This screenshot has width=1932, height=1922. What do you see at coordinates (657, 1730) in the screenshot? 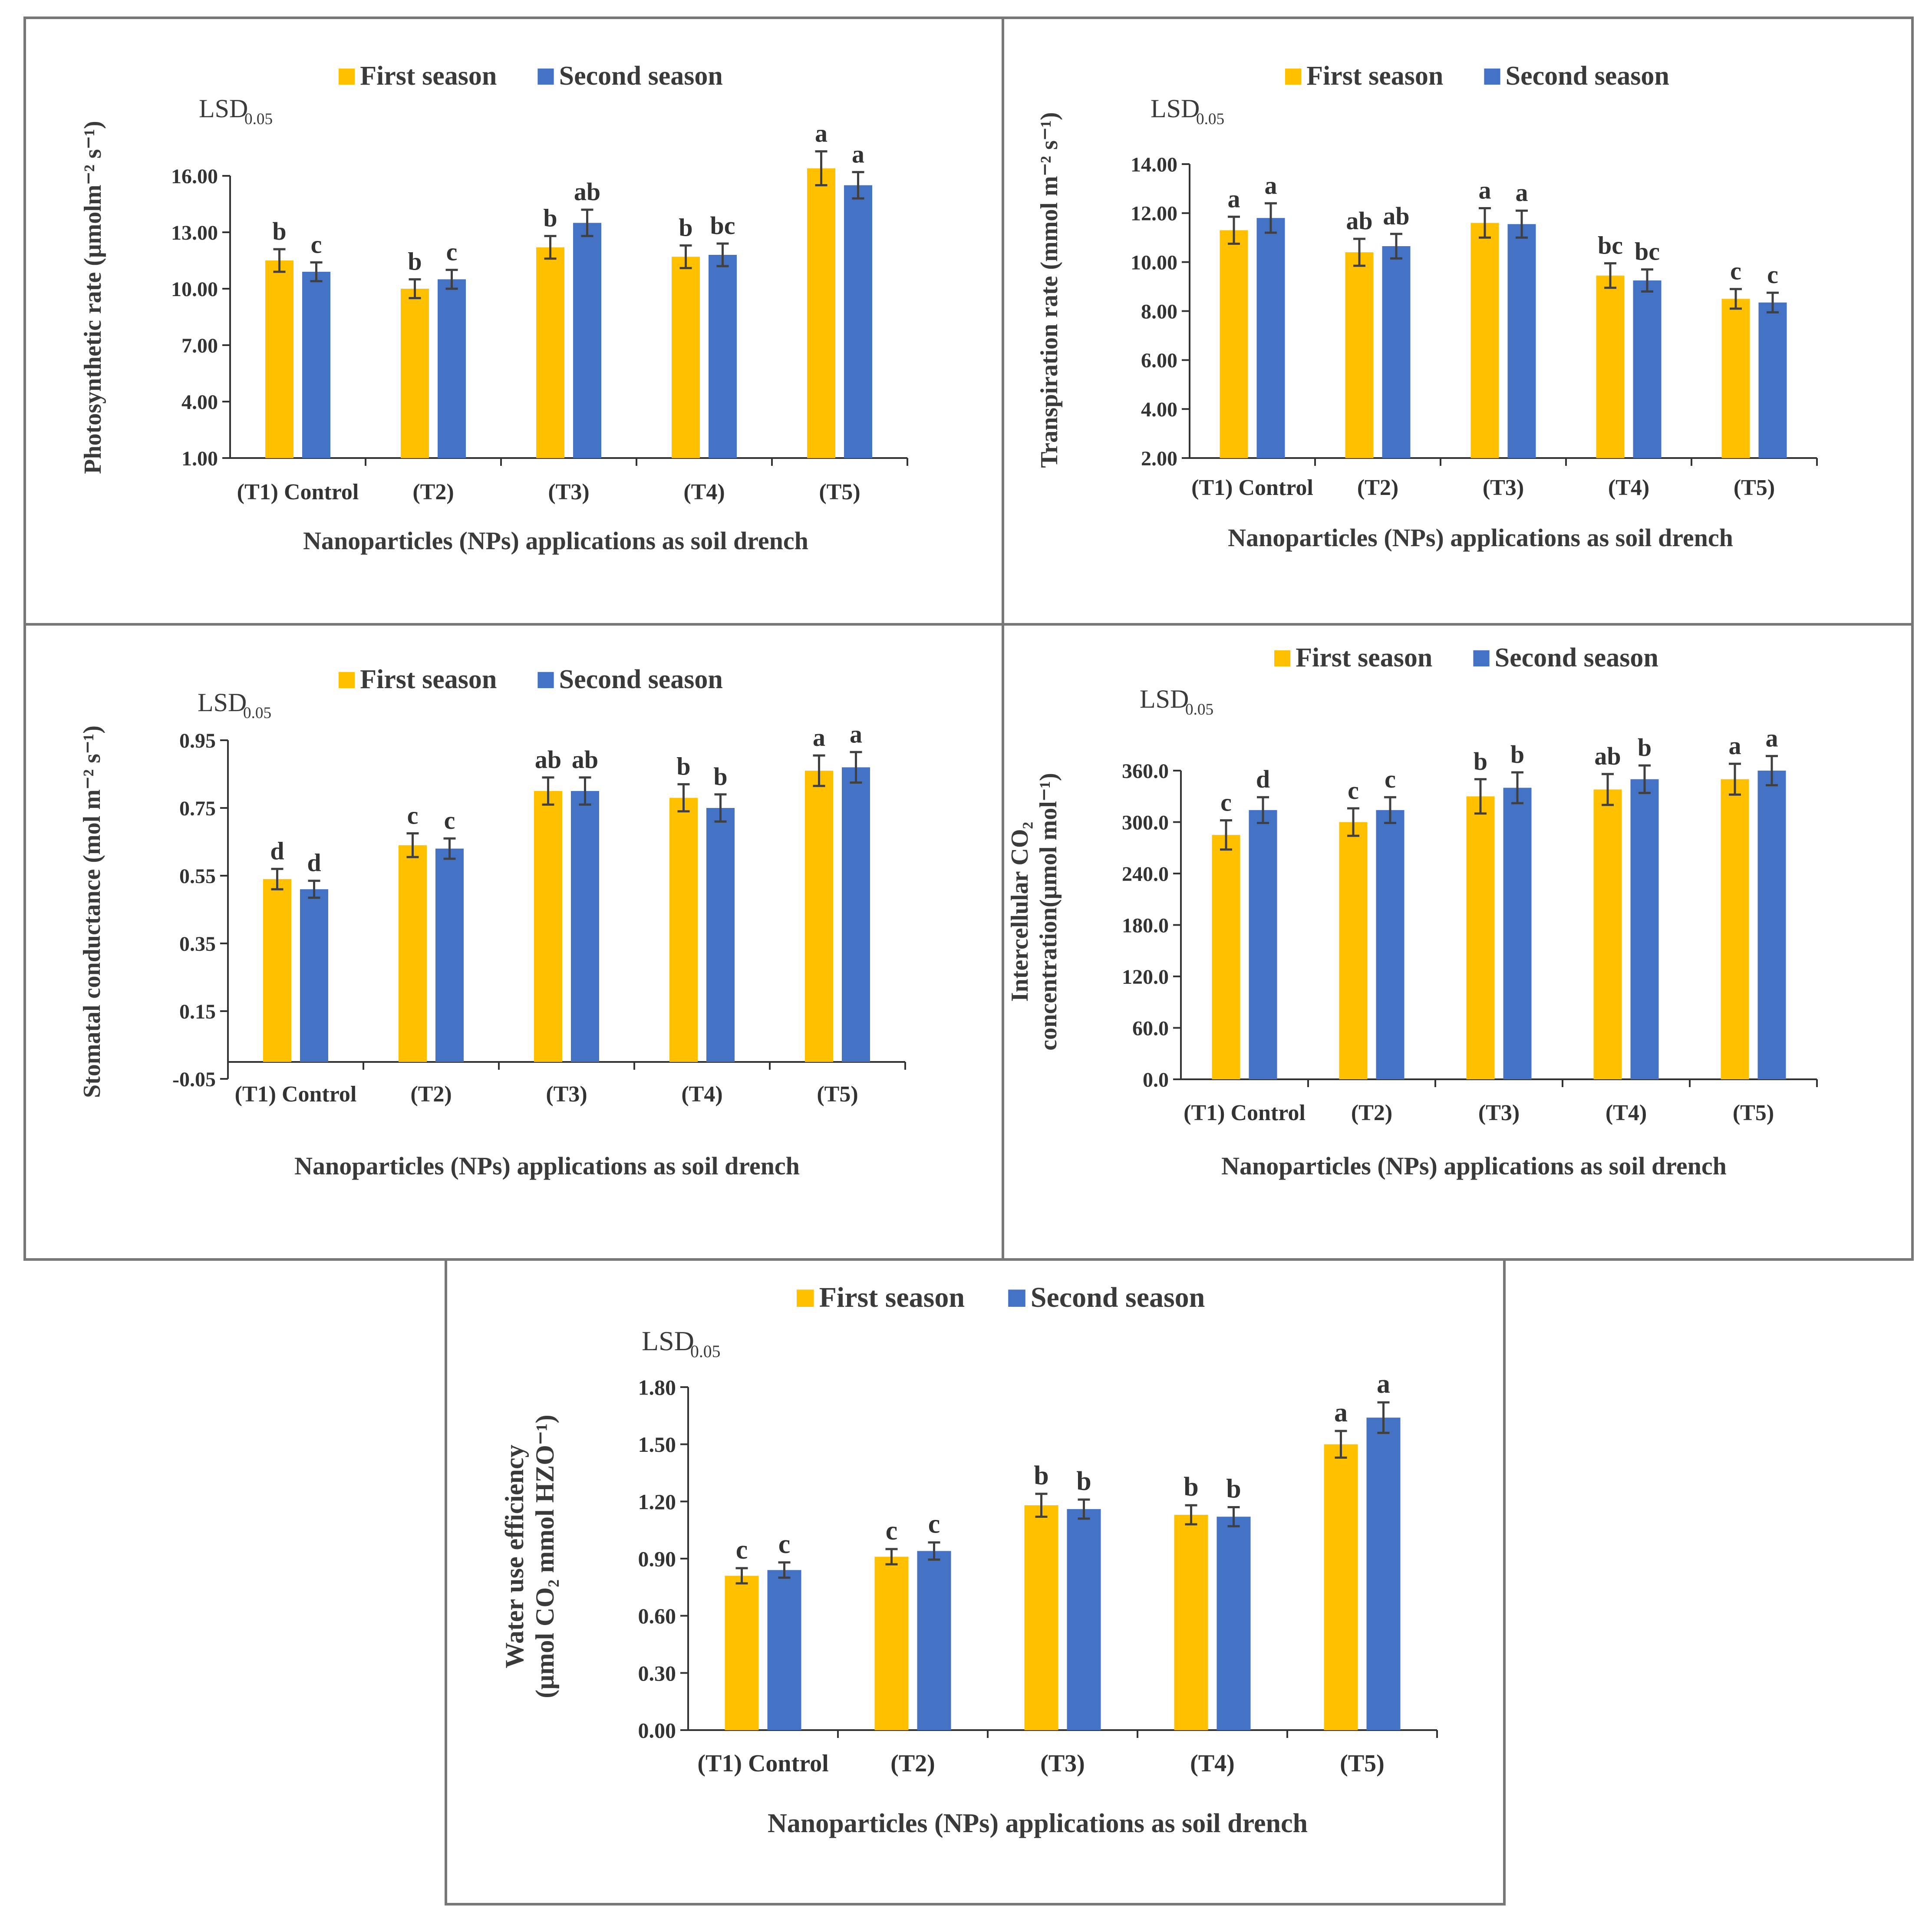
I see `y-tick-label: 0.00` at bounding box center [657, 1730].